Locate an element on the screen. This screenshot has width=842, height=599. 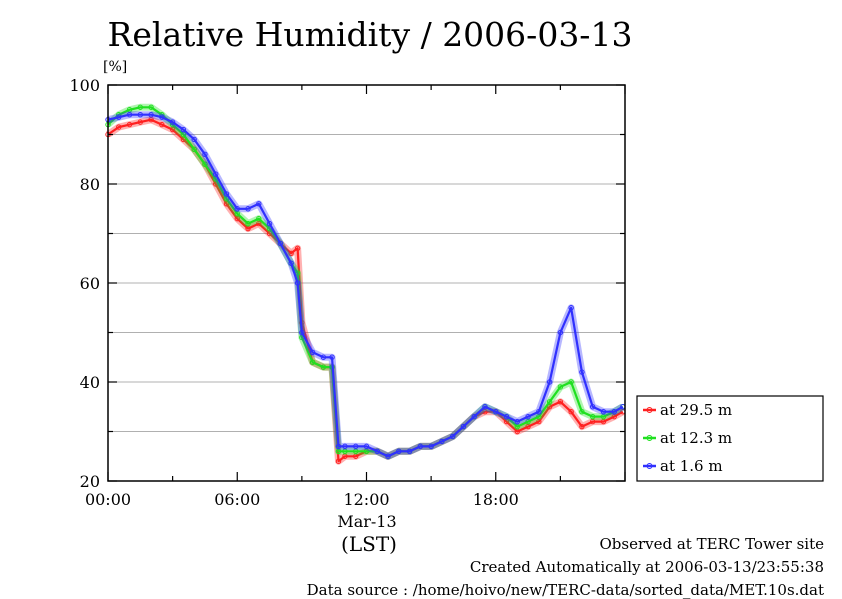
x-axis-date-label: Mar-13 is located at coordinates (366, 521).